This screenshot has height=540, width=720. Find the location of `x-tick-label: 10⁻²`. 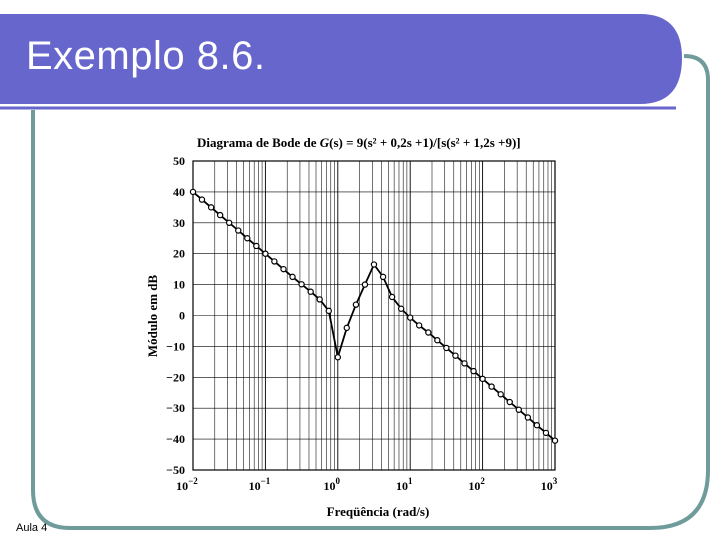

x-tick-label: 10⁻² is located at coordinates (187, 484).